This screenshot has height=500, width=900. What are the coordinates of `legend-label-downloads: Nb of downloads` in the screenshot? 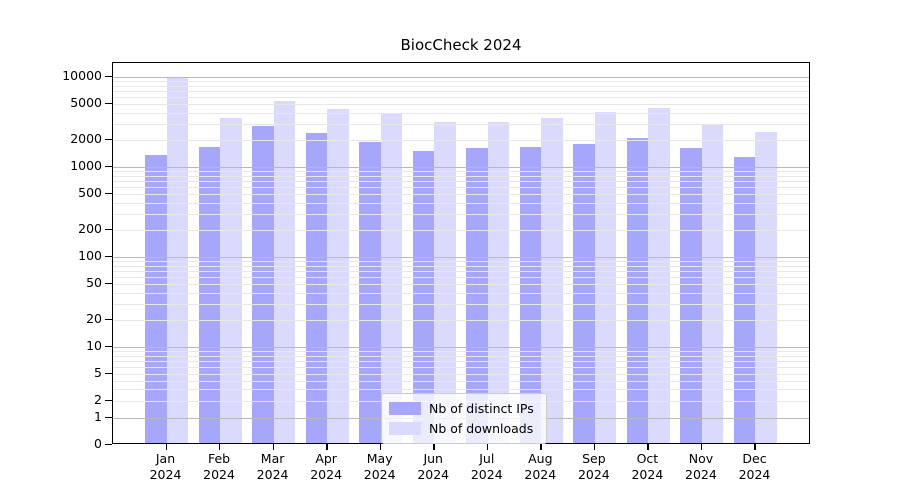 It's located at (481, 428).